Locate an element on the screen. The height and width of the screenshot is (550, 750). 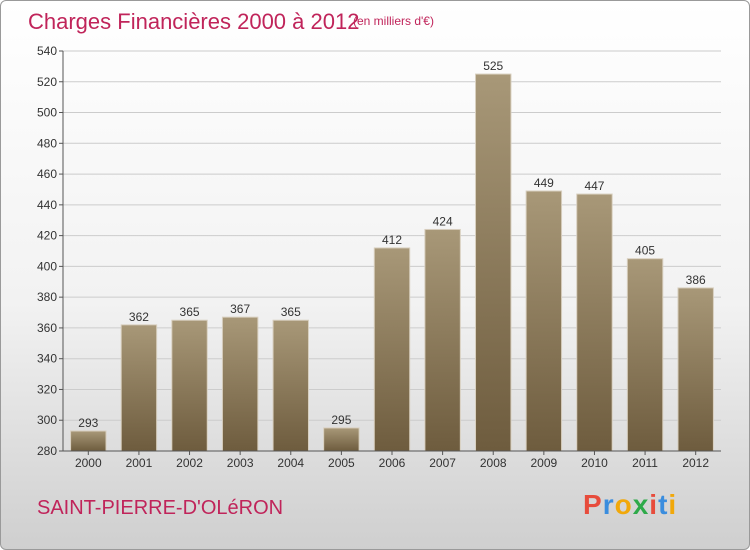
y-tick-label: 340 is located at coordinates (47, 359).